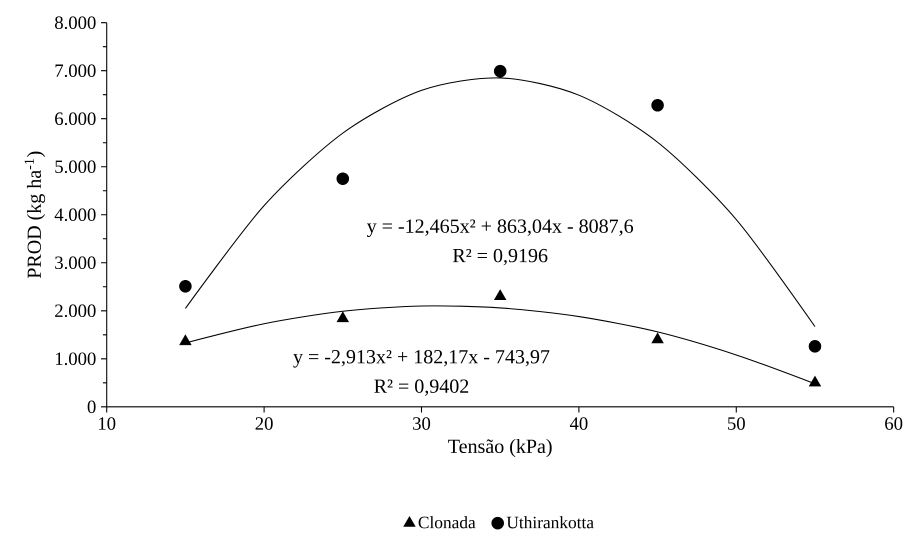 The height and width of the screenshot is (534, 903). What do you see at coordinates (107, 423) in the screenshot?
I see `x-tick-label: 10` at bounding box center [107, 423].